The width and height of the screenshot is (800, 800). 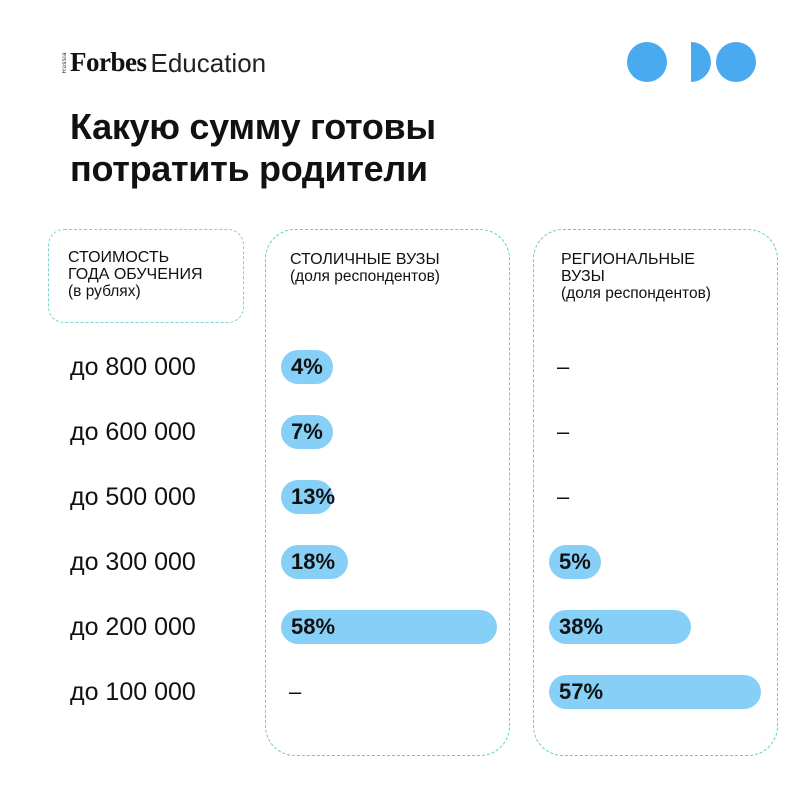 What do you see at coordinates (133, 367) in the screenshot?
I see `category-label: до 800 000` at bounding box center [133, 367].